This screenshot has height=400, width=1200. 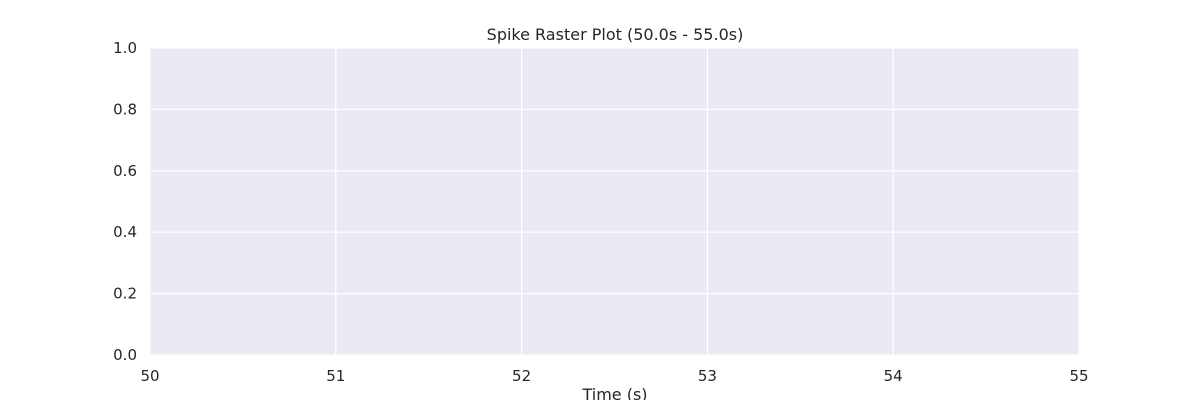 I want to click on chart-title: Spike Raster Plot (50.0s - 55.0s), so click(x=615, y=34).